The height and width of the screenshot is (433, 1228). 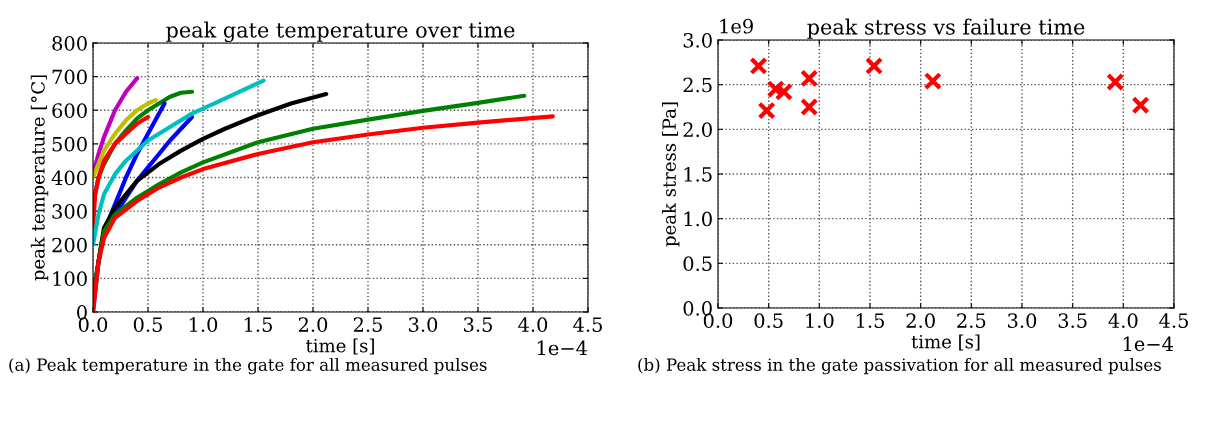 I want to click on y-tick-label: 700, so click(x=69, y=77).